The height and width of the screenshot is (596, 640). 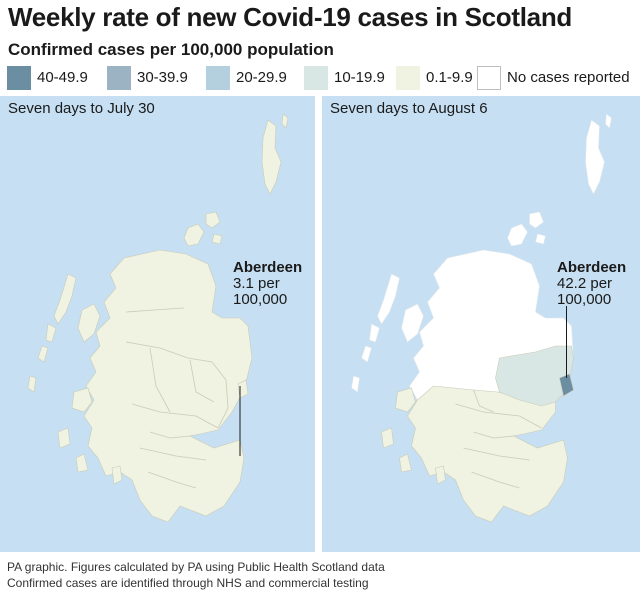 I want to click on annotation-rate: 3.1 per, so click(x=256, y=283).